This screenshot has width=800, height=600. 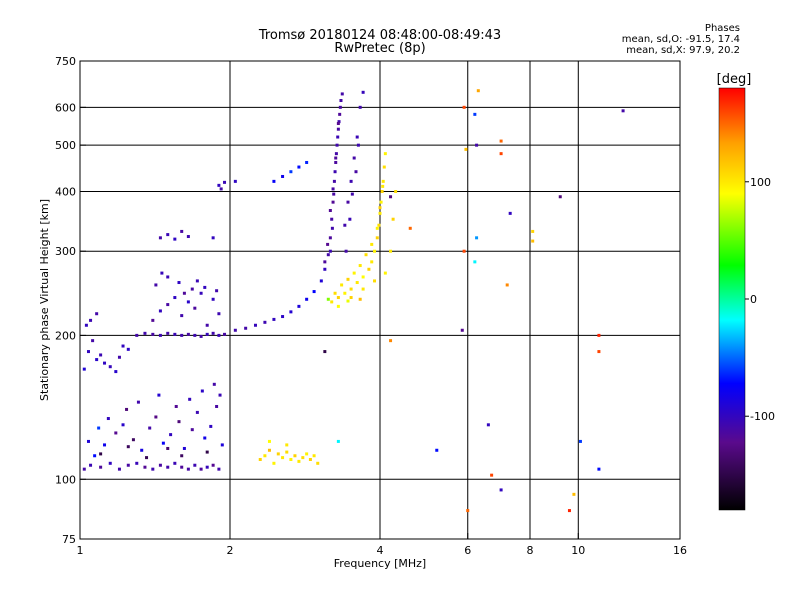 What do you see at coordinates (380, 550) in the screenshot?
I see `x-tick-label: 4` at bounding box center [380, 550].